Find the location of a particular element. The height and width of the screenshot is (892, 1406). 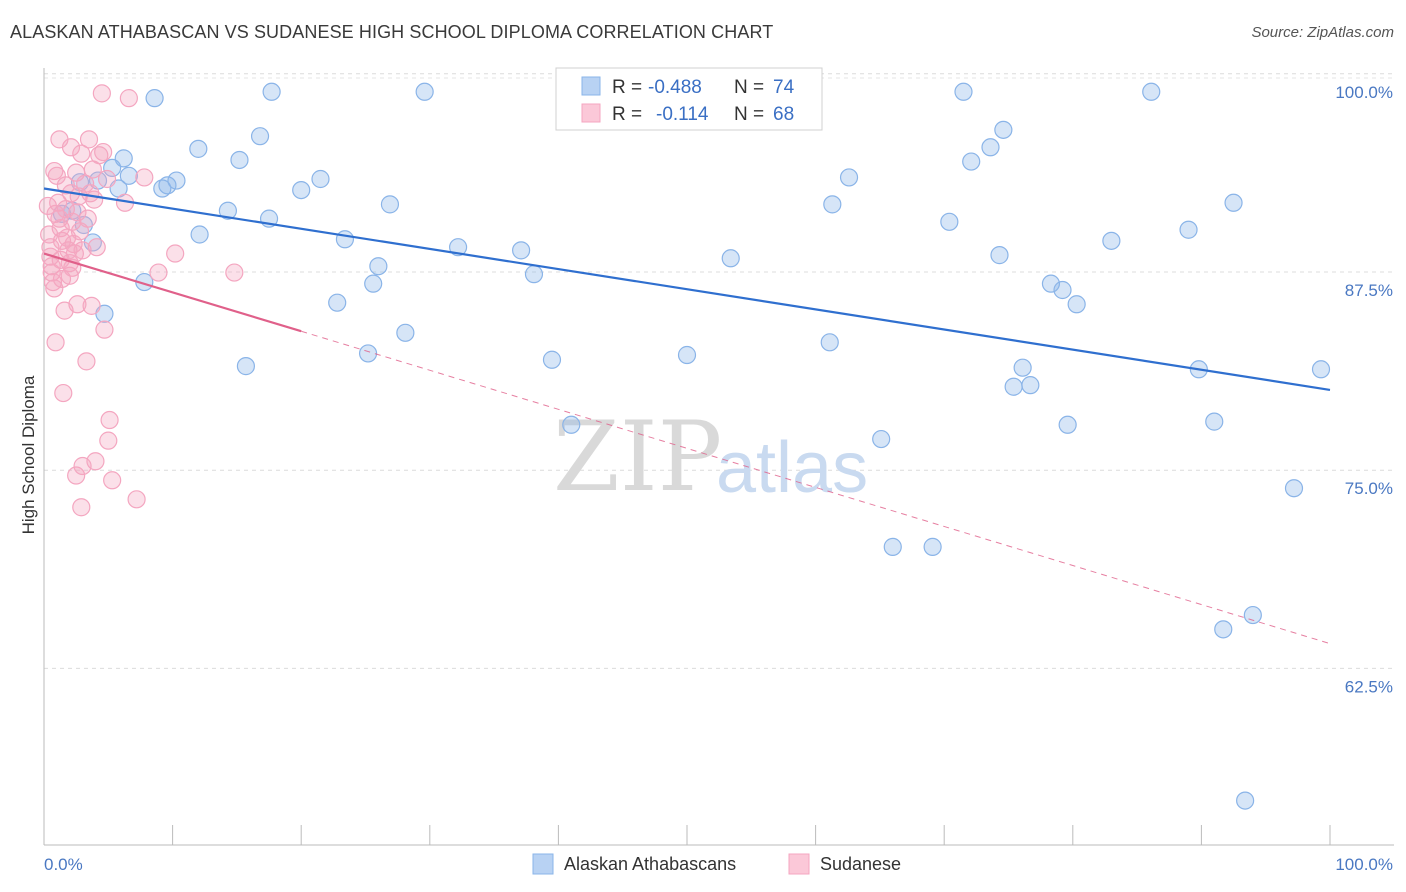

x-tick-label-right: 100.0% is located at coordinates (1364, 864).